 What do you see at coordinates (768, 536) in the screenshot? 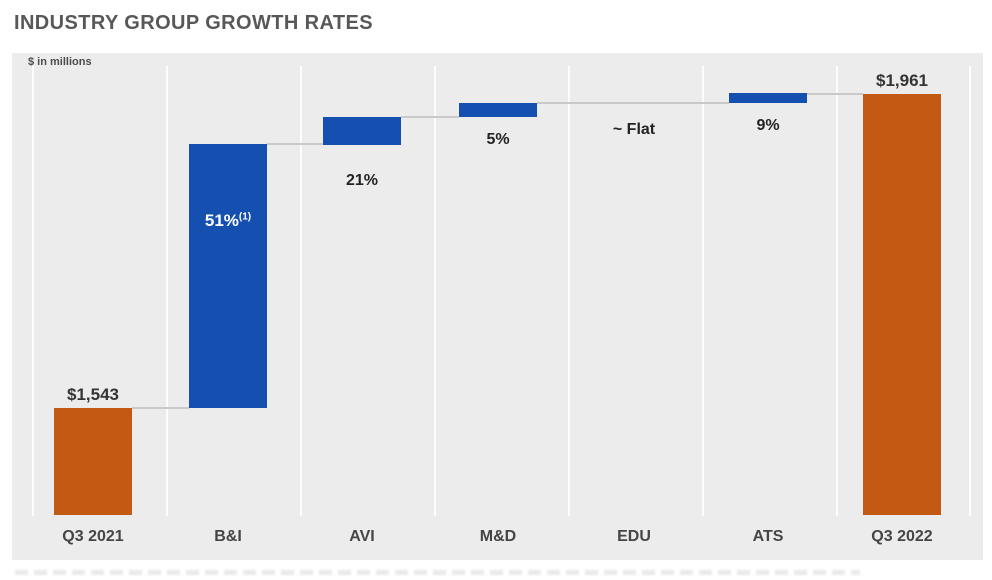
I see `axis-label-ats: ATS` at bounding box center [768, 536].